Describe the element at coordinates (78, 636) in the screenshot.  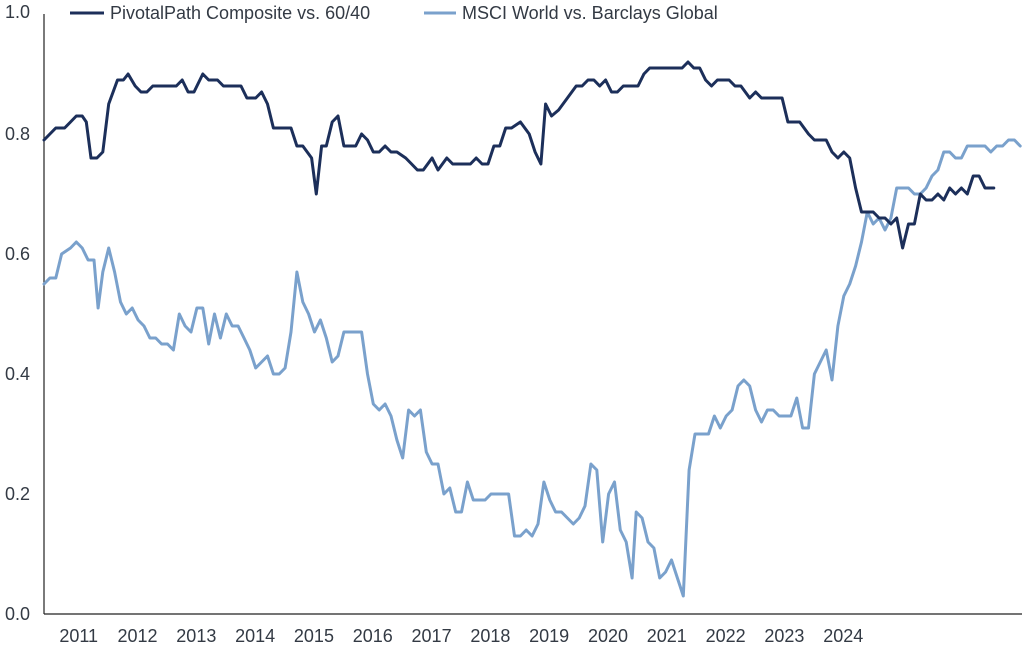
I see `x-tick-label: 2011` at that location.